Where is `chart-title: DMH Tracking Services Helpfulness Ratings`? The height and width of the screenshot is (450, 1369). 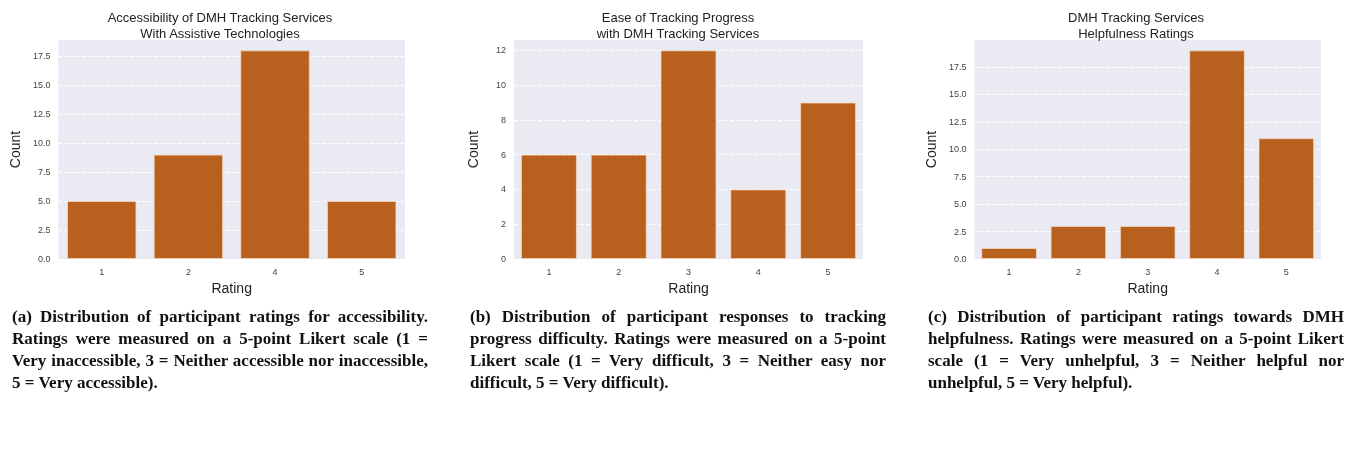
chart-title: DMH Tracking Services Helpfulness Ratings is located at coordinates (1136, 25).